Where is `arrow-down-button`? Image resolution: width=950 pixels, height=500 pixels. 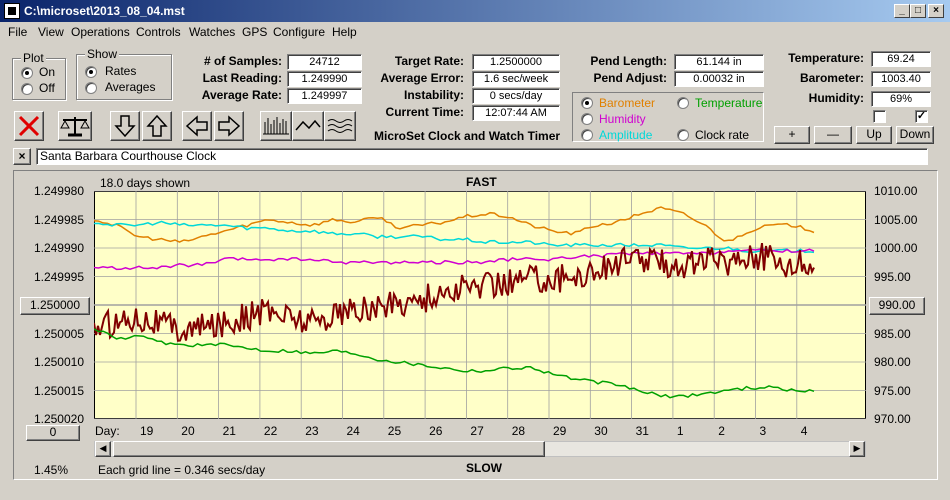
arrow-down-button is located at coordinates (125, 126).